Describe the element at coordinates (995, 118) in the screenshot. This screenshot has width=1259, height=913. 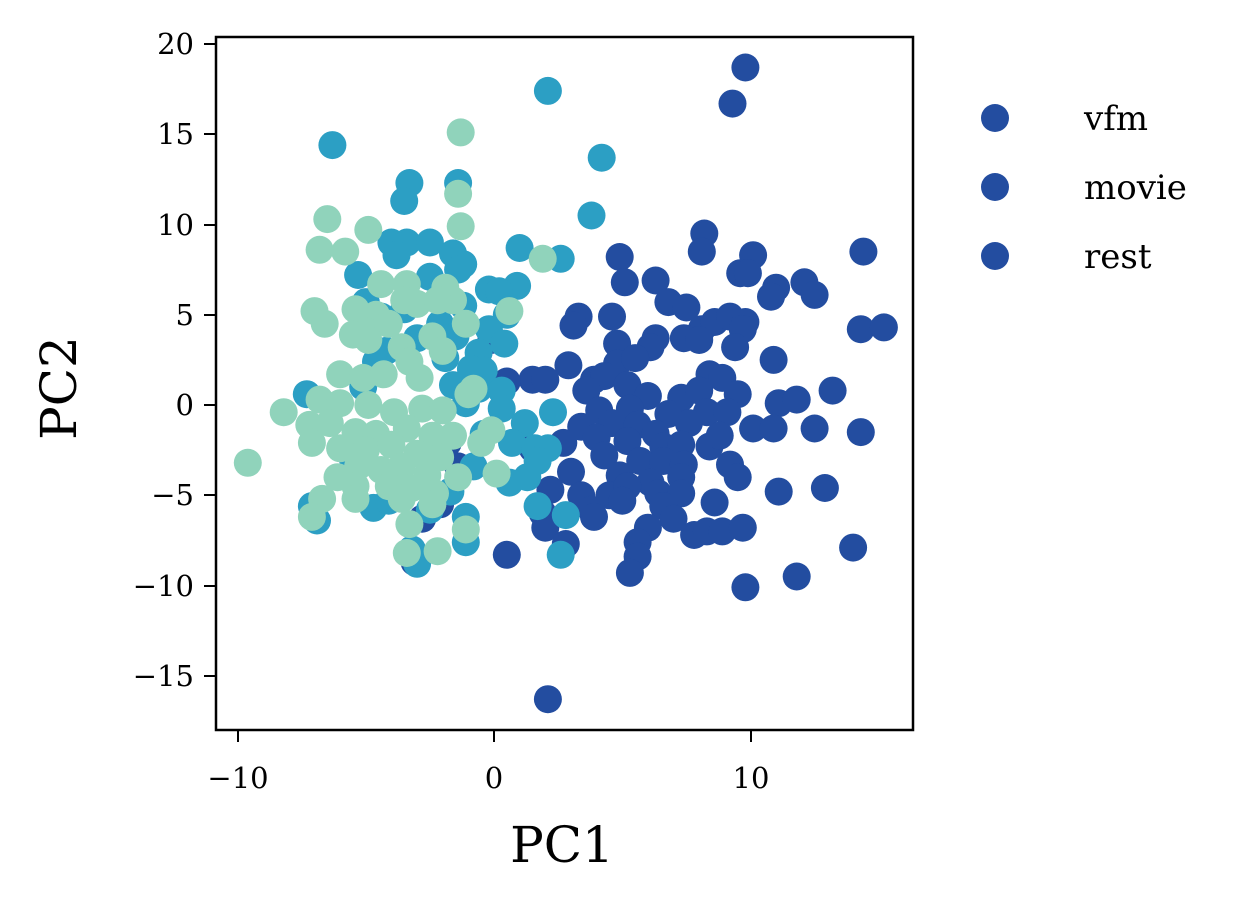
I see `legend-marker-icon` at that location.